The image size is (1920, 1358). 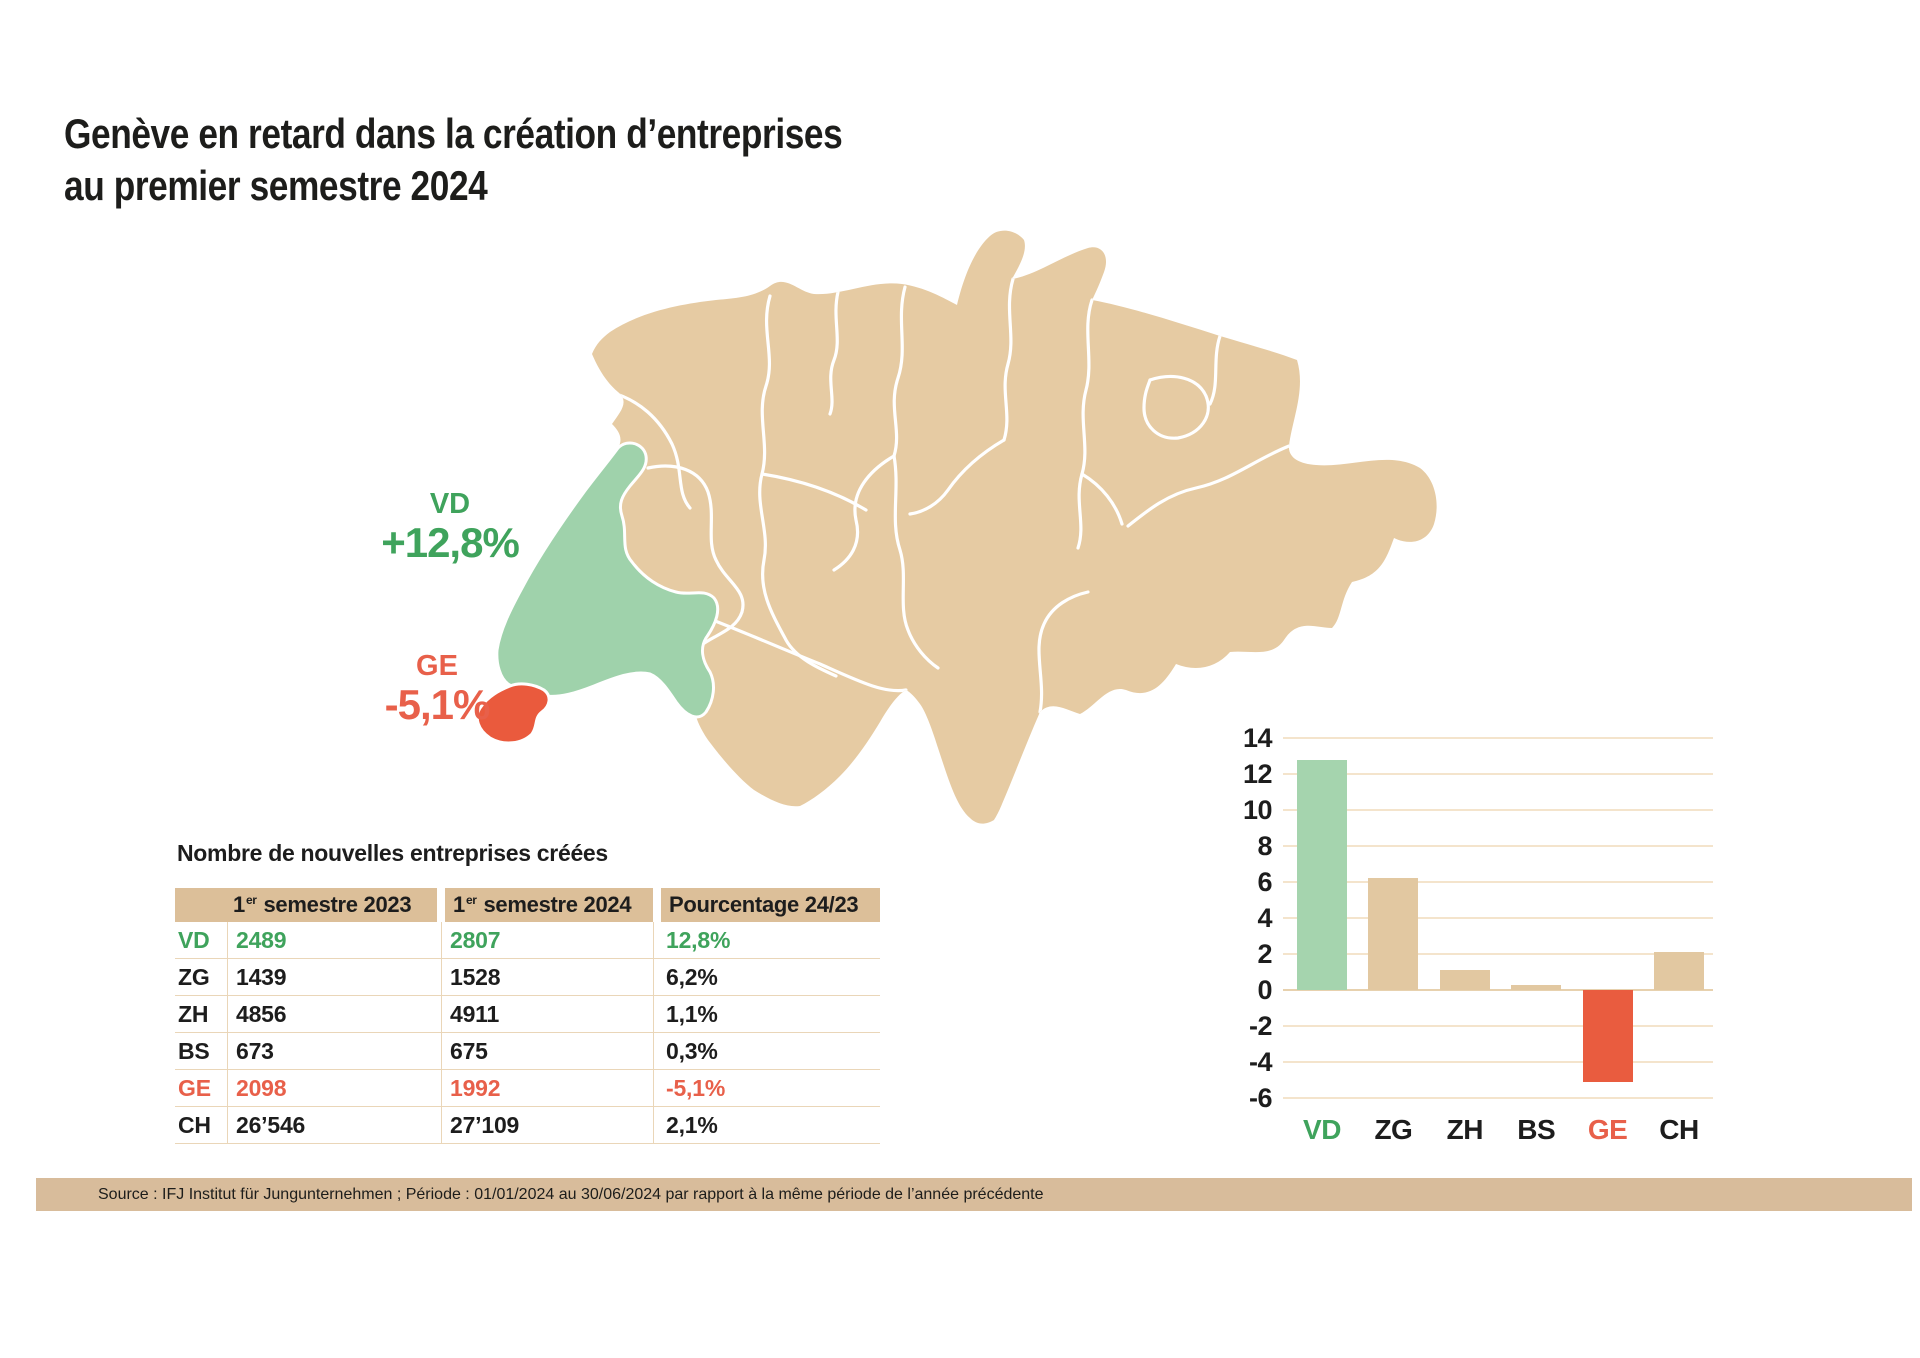 I want to click on row-code: ZH, so click(x=193, y=1013).